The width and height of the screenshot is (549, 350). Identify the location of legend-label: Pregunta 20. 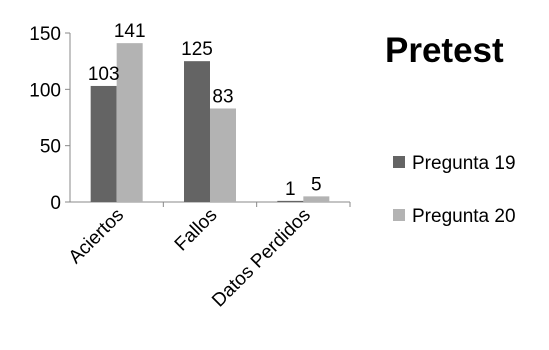
(464, 216).